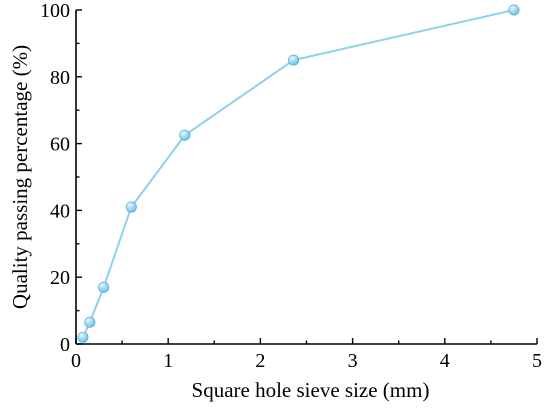 The height and width of the screenshot is (411, 550). I want to click on y-tick-label: 80, so click(60, 78).